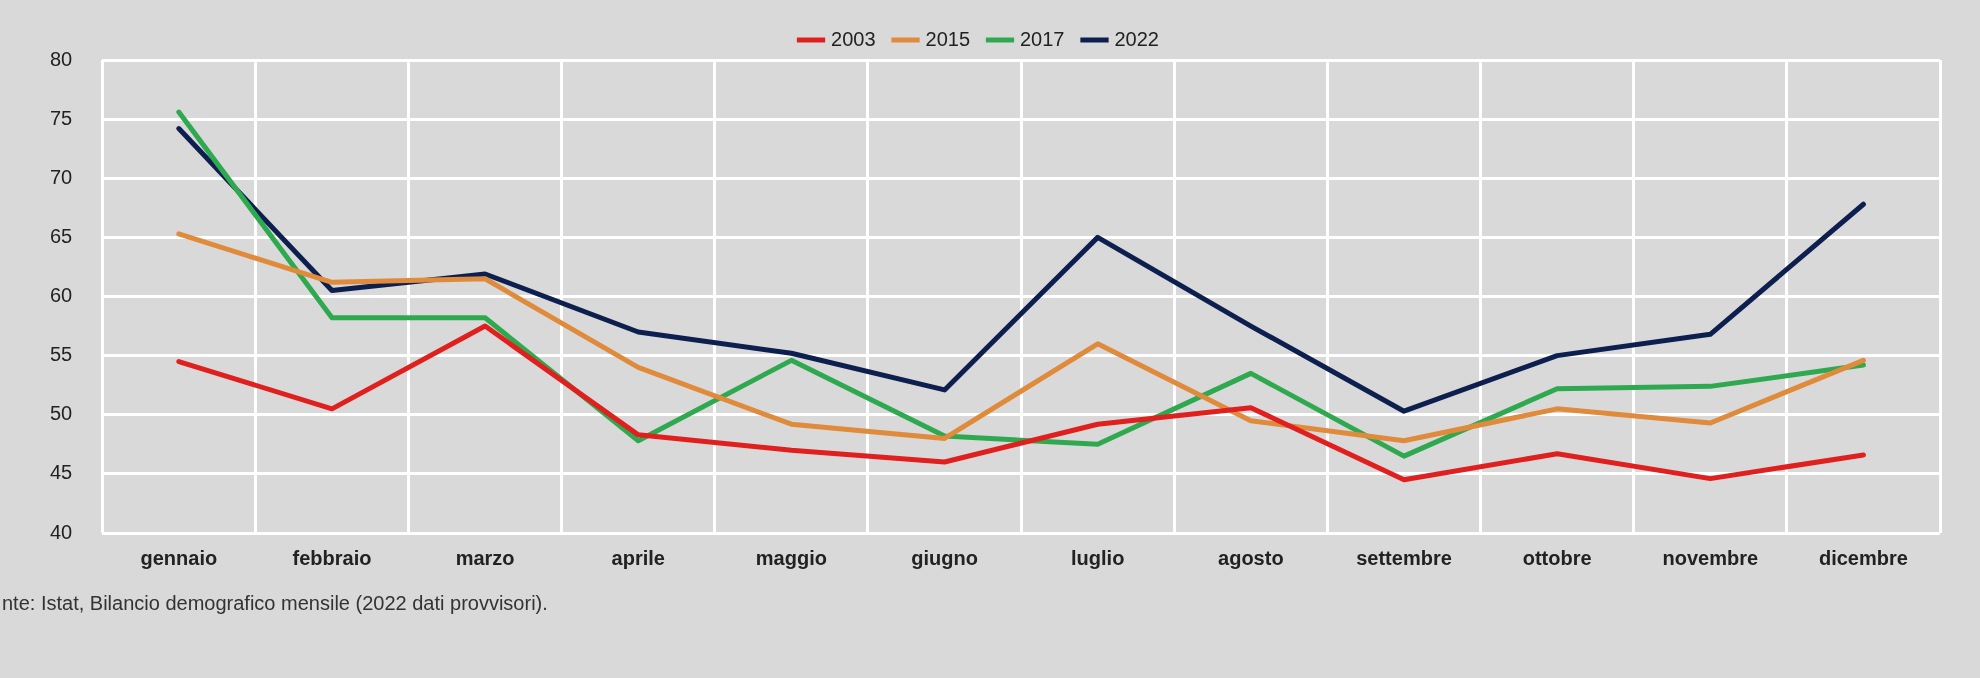 The image size is (1980, 678). I want to click on y-tick-label: 50, so click(61, 413).